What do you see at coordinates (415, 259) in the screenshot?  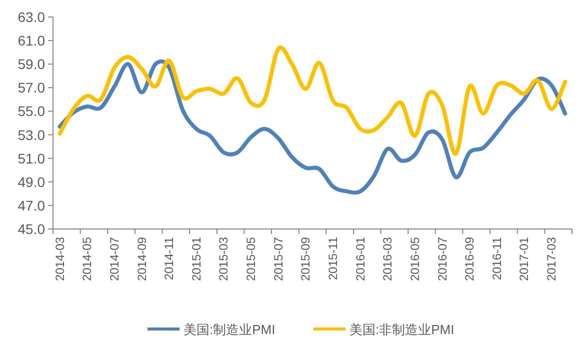 I see `x-tick-label: 2016-05` at bounding box center [415, 259].